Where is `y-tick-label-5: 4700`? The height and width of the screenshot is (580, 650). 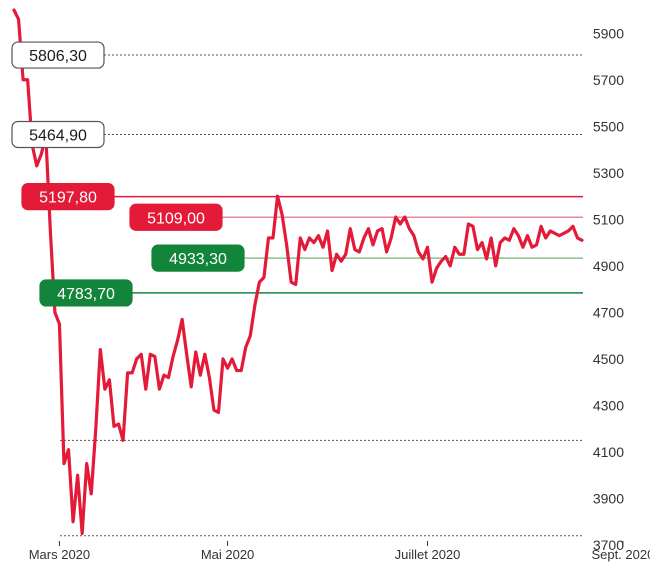 y-tick-label-5: 4700 is located at coordinates (608, 312).